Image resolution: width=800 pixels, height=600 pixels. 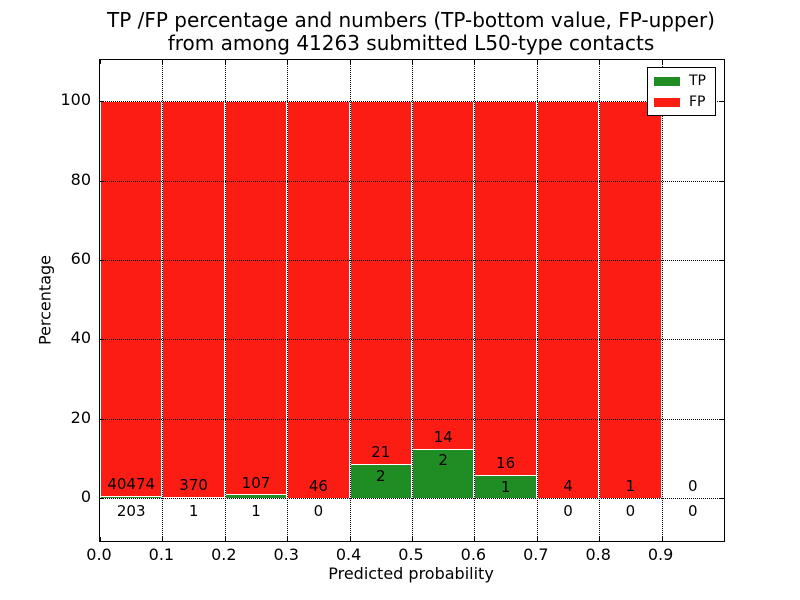 I want to click on x-tick-label: 0.4, so click(x=348, y=554).